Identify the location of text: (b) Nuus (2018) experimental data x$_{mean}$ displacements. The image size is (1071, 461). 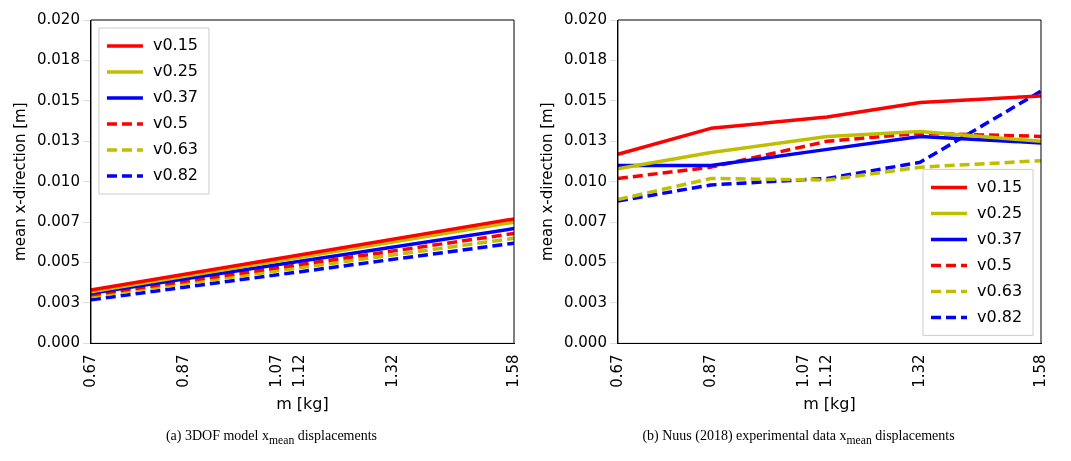
(798, 437).